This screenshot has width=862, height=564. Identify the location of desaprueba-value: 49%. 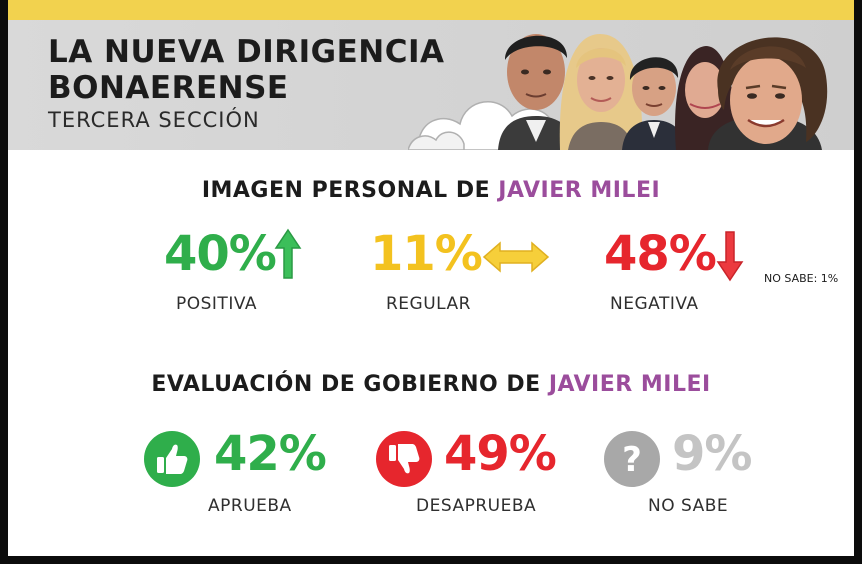
(500, 454).